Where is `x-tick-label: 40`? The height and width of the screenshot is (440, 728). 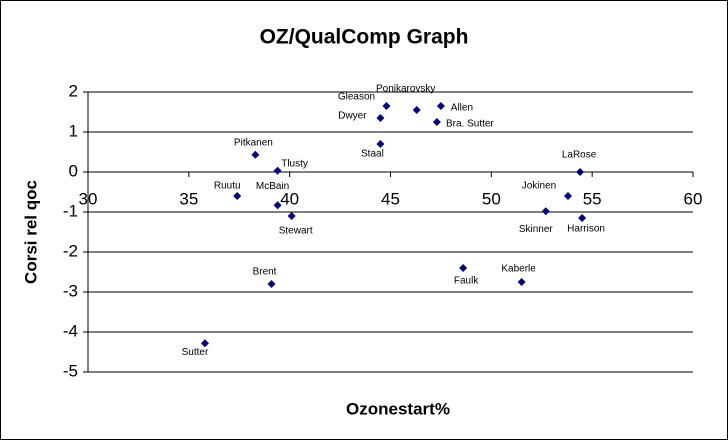
x-tick-label: 40 is located at coordinates (289, 198).